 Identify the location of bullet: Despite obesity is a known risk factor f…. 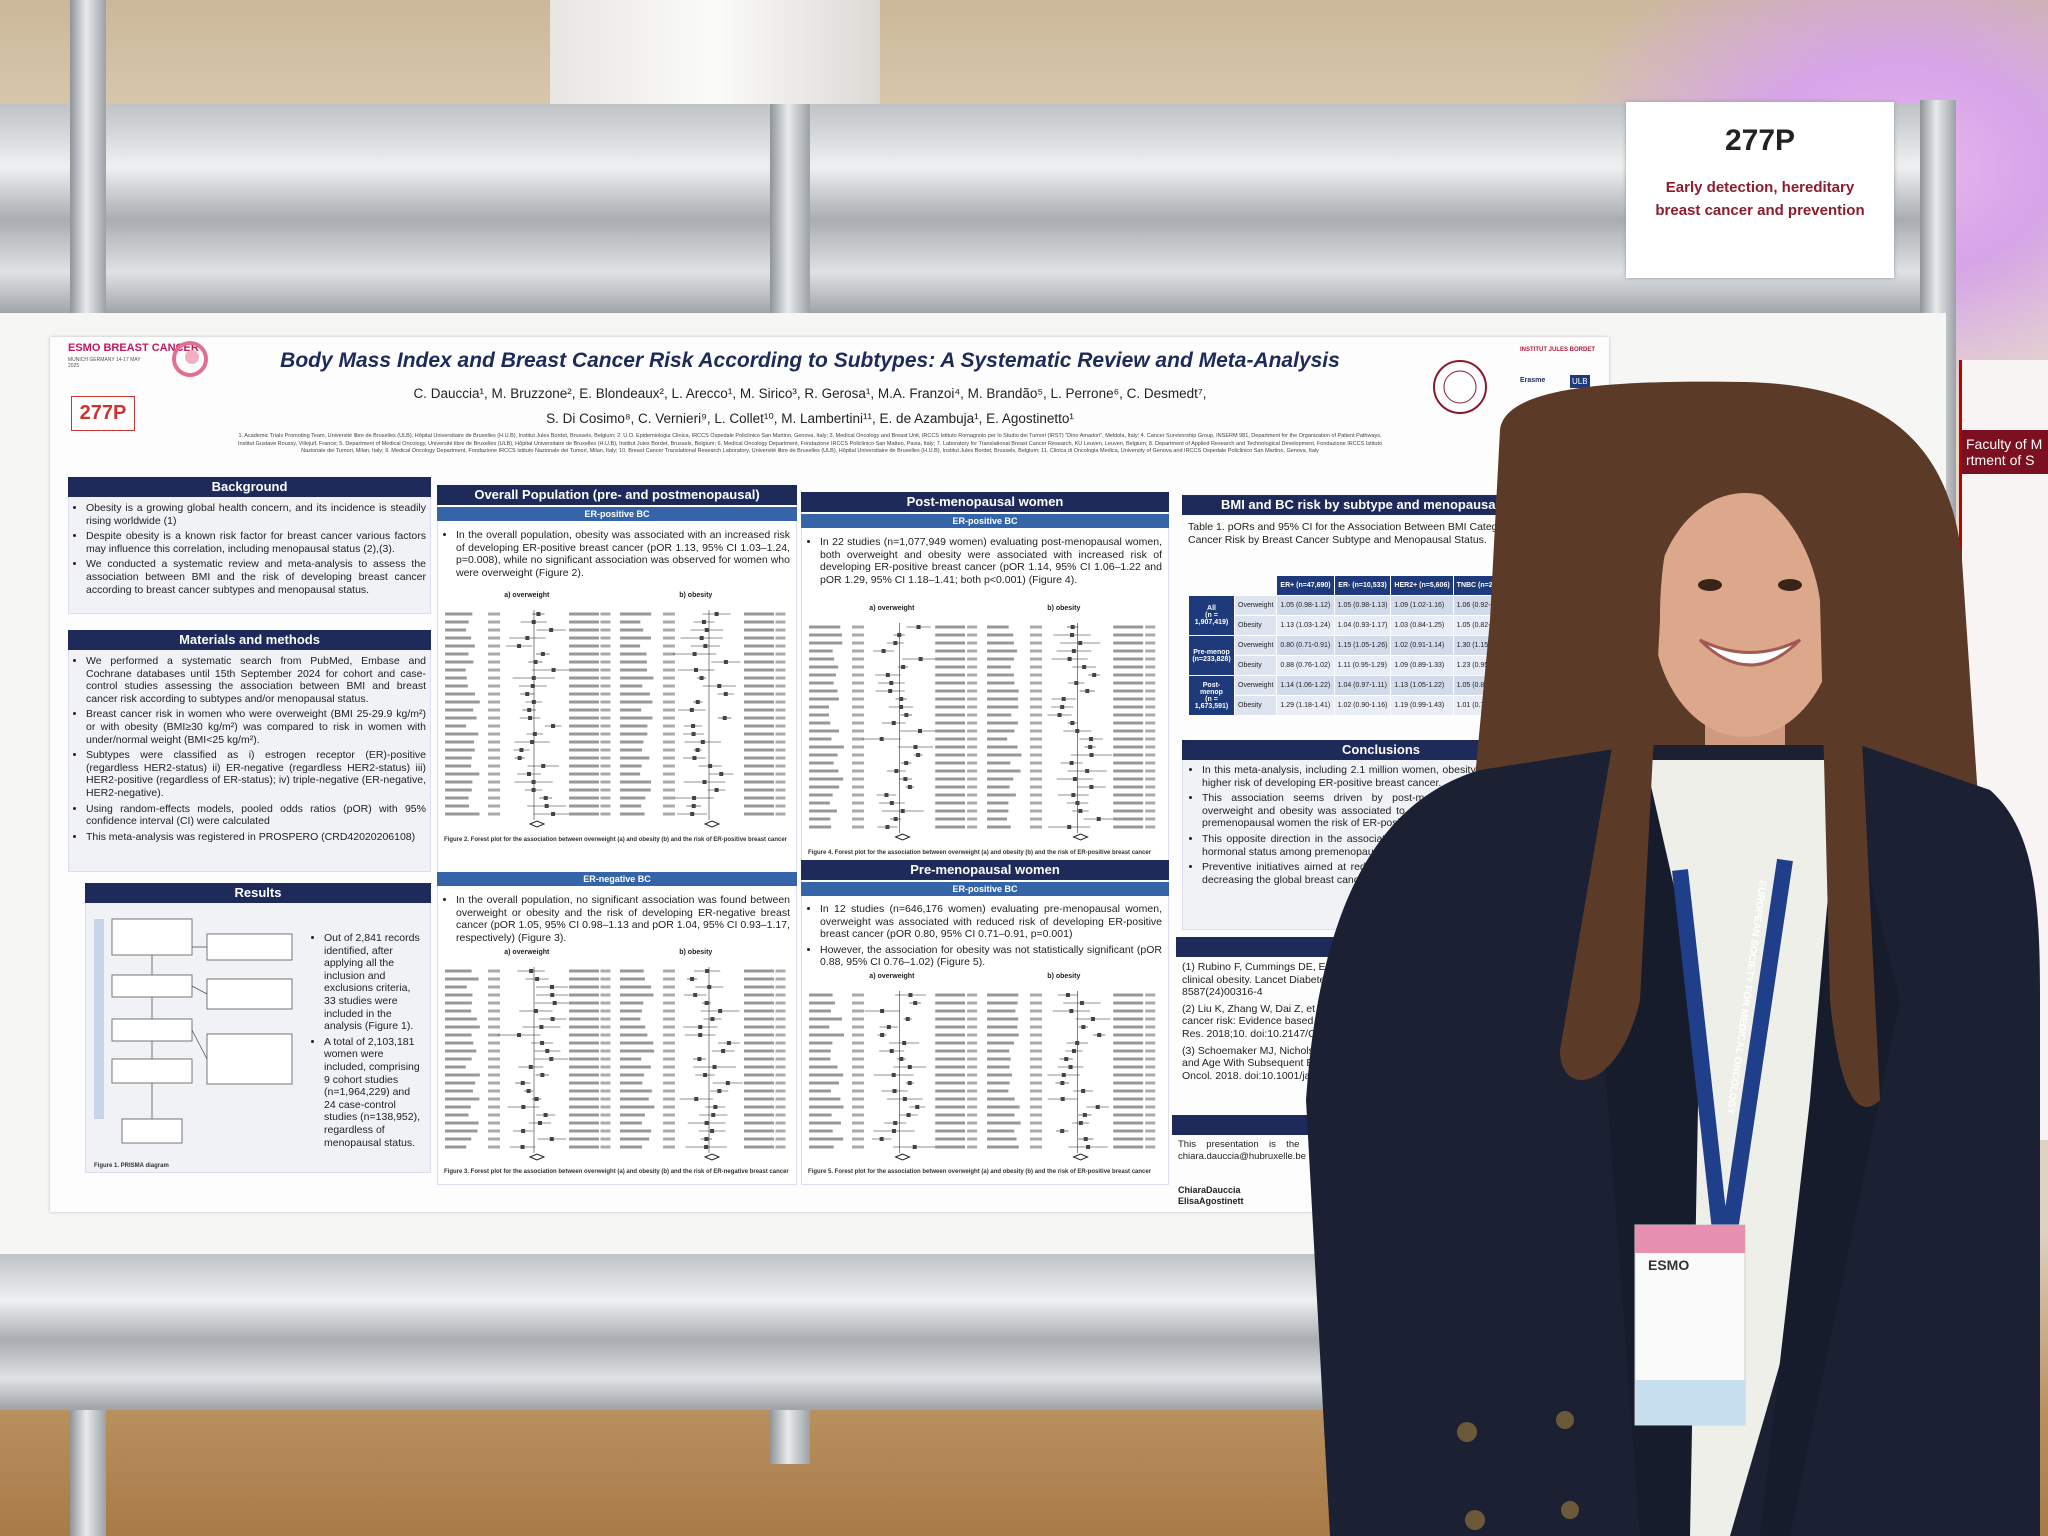
(256, 542).